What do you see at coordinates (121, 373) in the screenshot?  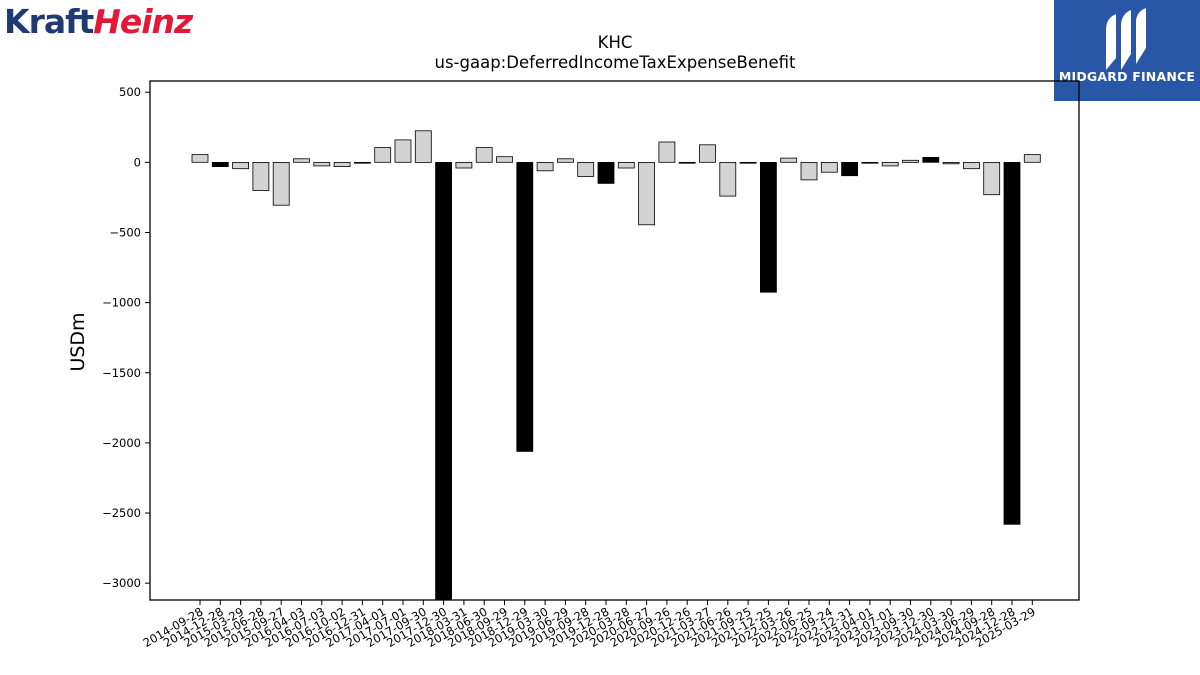 I see `y-tick-label: −1500` at bounding box center [121, 373].